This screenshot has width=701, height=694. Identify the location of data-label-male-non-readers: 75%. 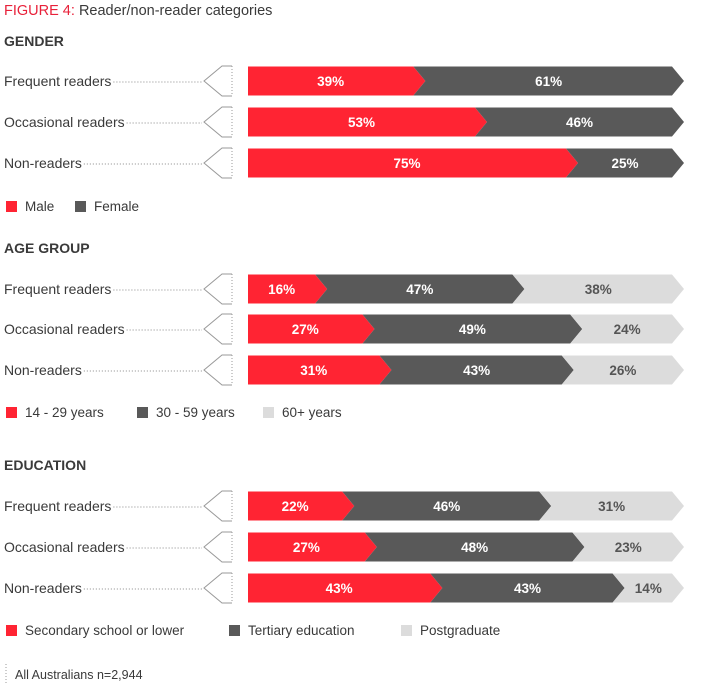
(406, 163).